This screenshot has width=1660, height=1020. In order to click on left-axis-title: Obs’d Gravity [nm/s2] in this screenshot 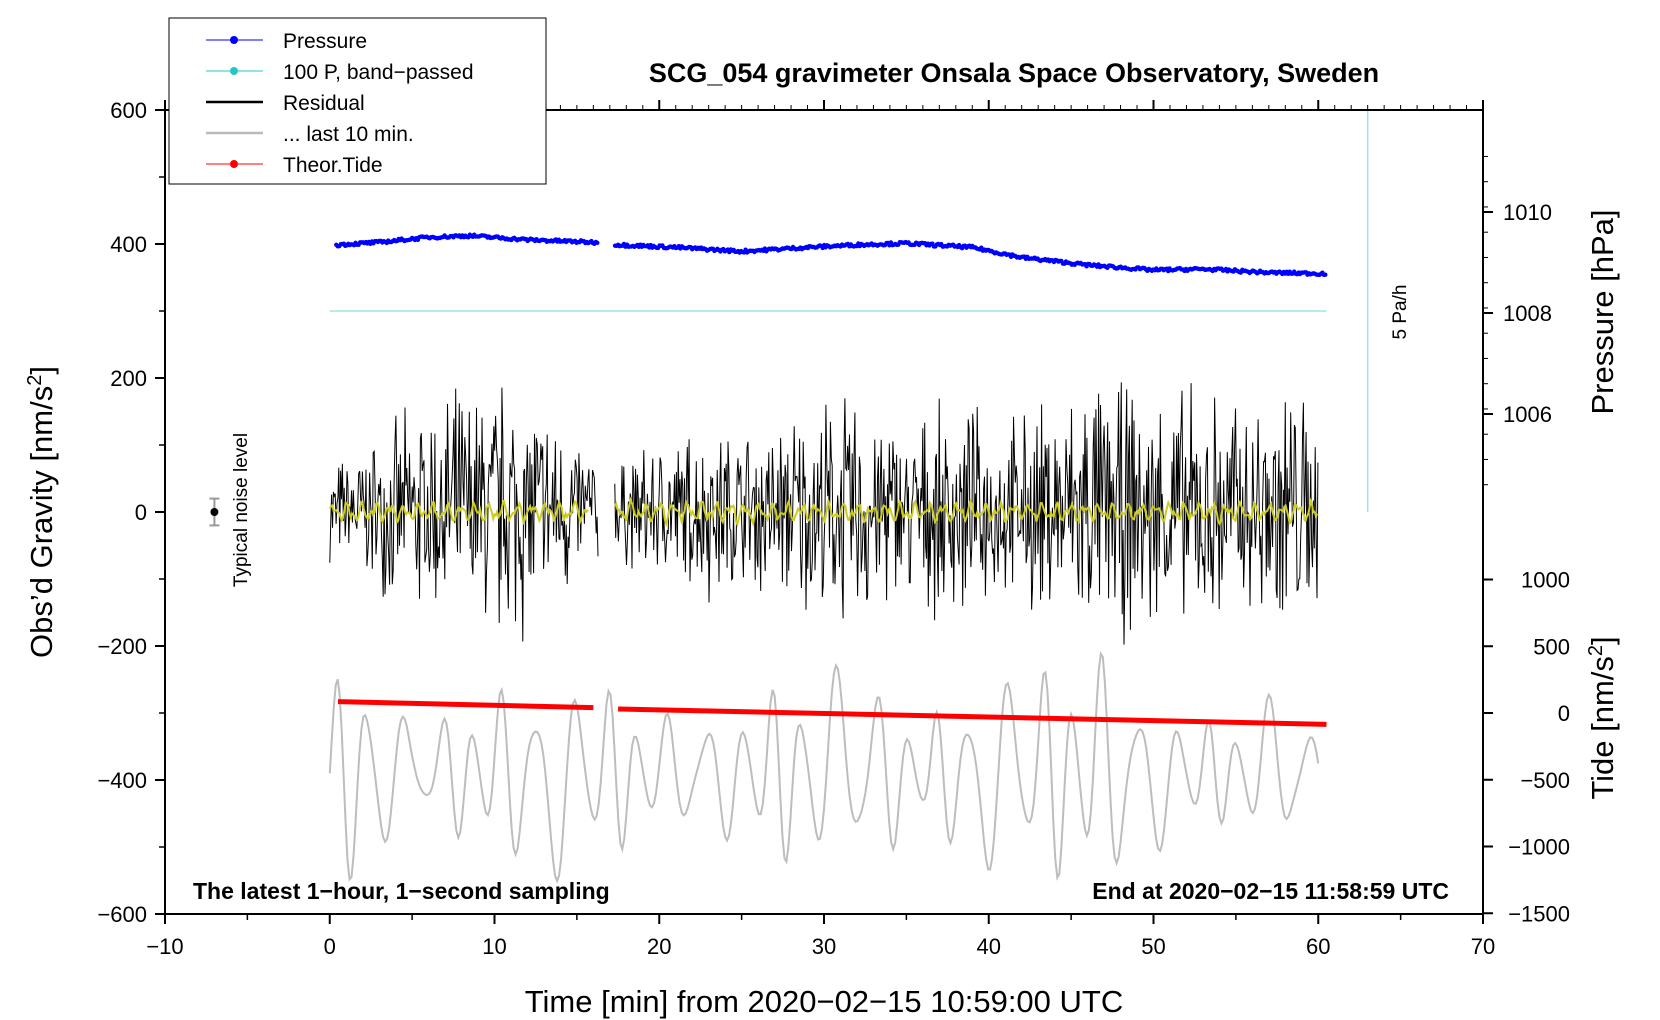, I will do `click(41, 512)`.